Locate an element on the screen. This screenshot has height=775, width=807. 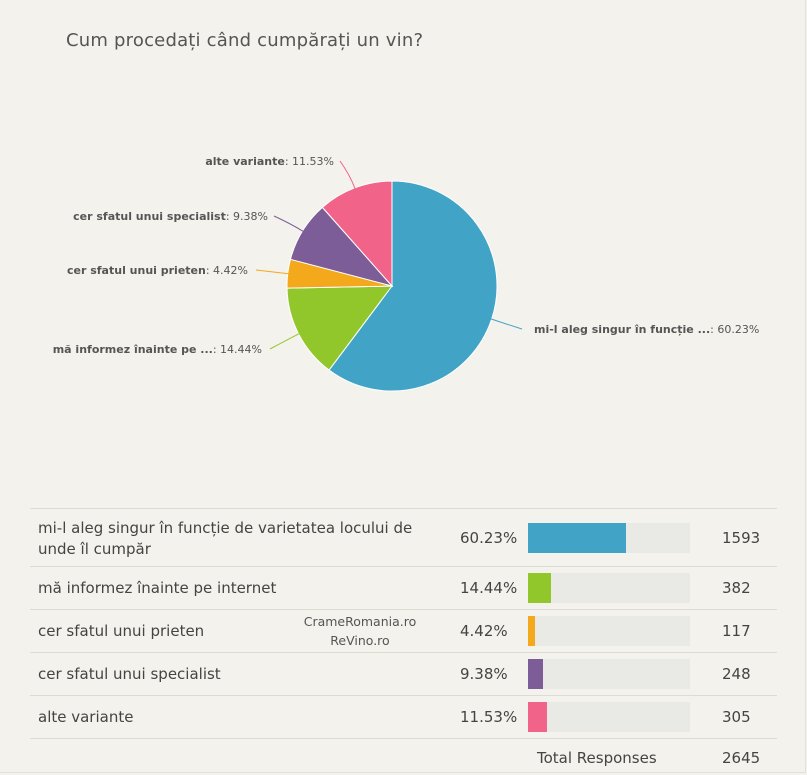
answer-percent: 60.23% is located at coordinates (489, 537).